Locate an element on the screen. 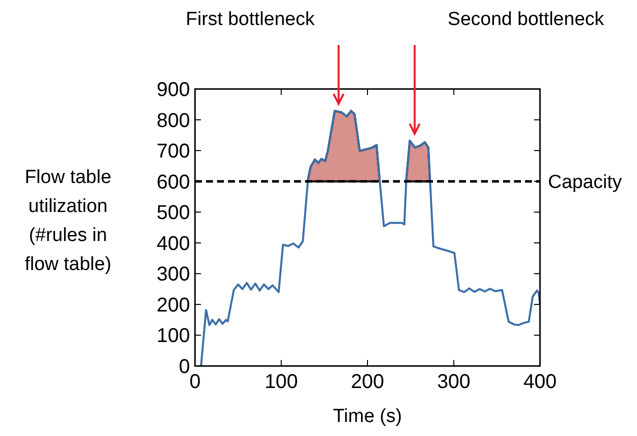  y-tick-label: 400 is located at coordinates (173, 243).